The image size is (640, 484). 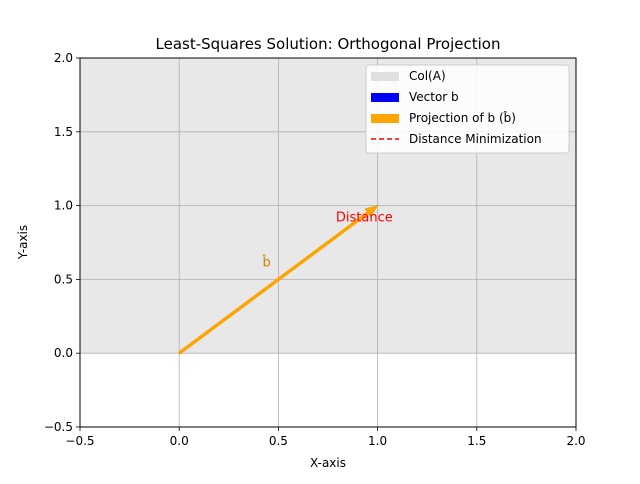 What do you see at coordinates (385, 118) in the screenshot?
I see `legend-entry-projection-swatch` at bounding box center [385, 118].